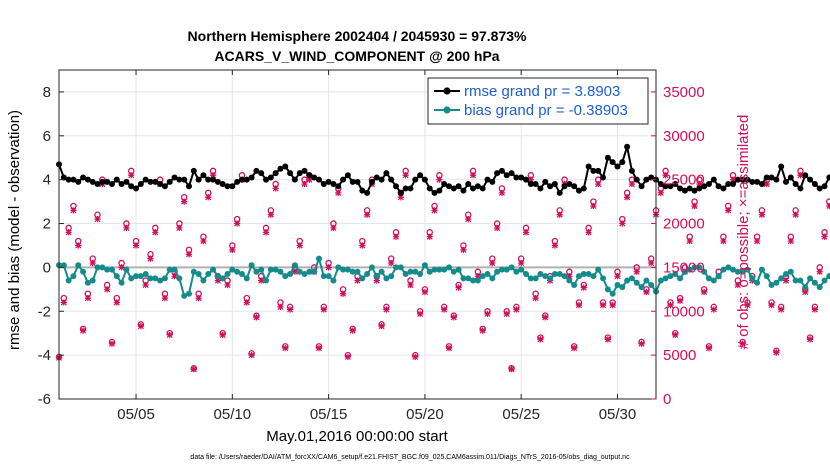 The width and height of the screenshot is (830, 470). Describe the element at coordinates (684, 224) in the screenshot. I see `y-tick-label-right: 20000` at that location.